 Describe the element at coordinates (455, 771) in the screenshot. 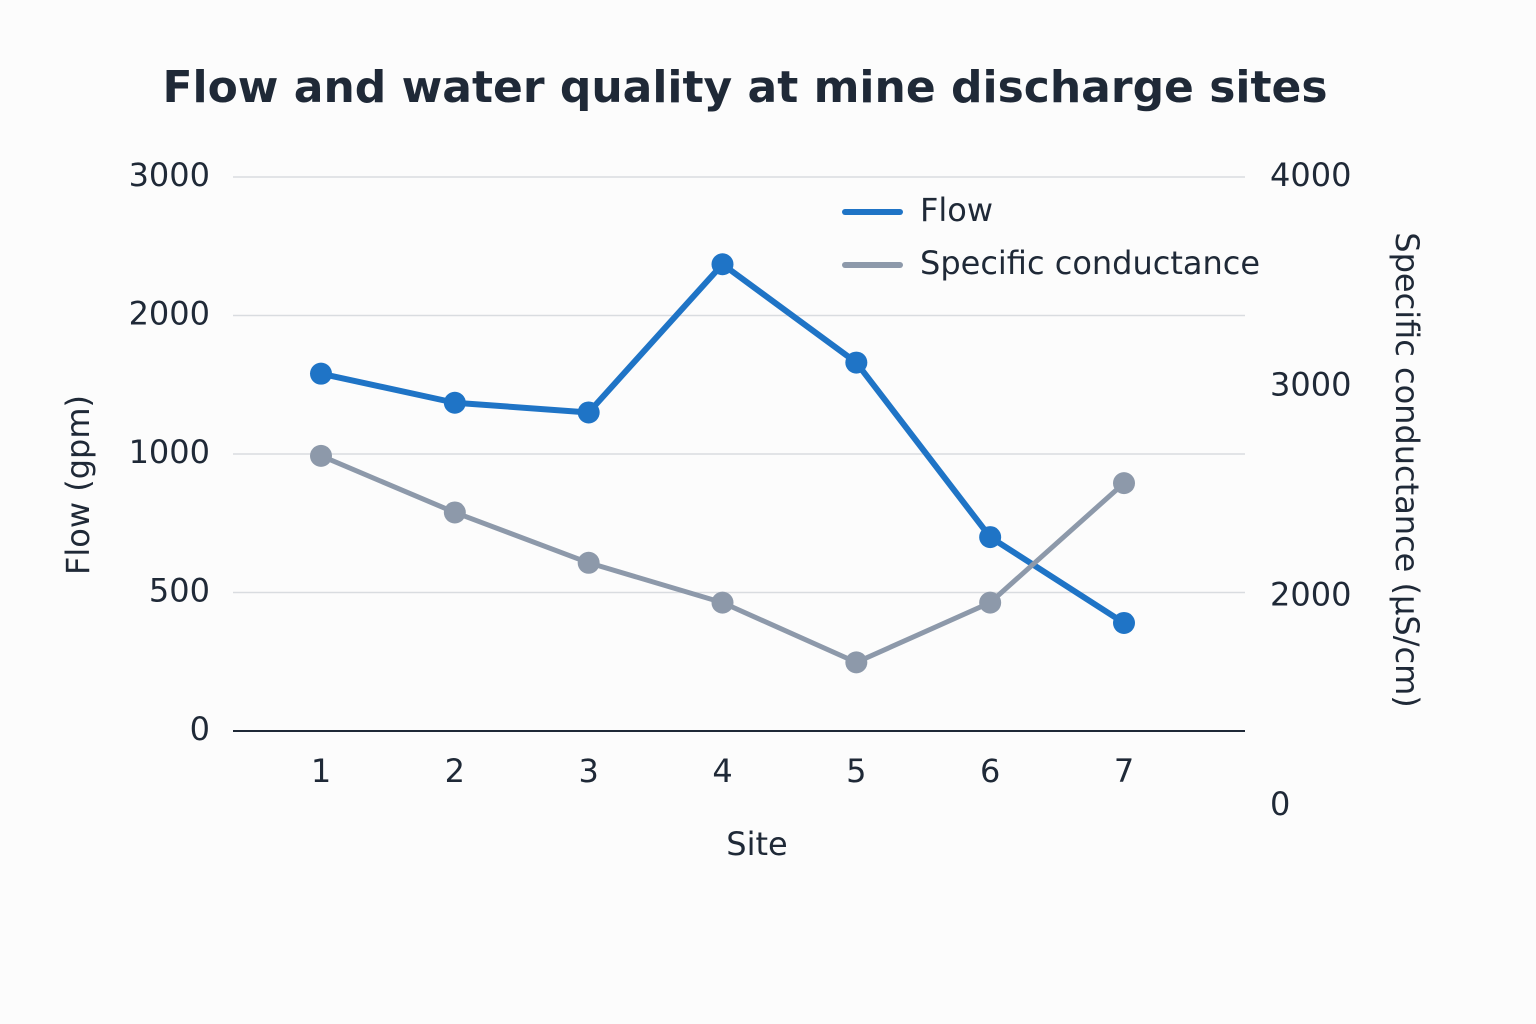

I see `x-tick-label: 2` at that location.